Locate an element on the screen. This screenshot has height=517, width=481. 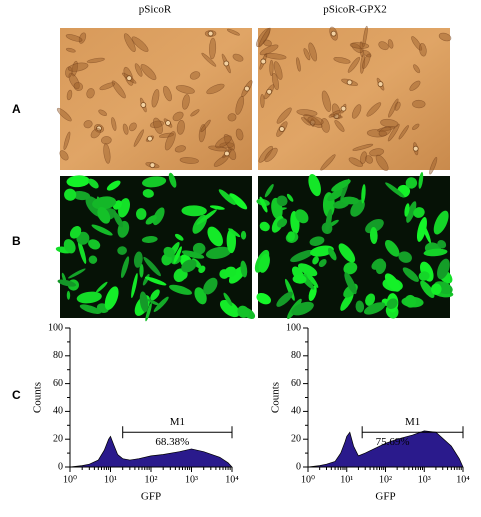
brightfield-image is located at coordinates (354, 99).